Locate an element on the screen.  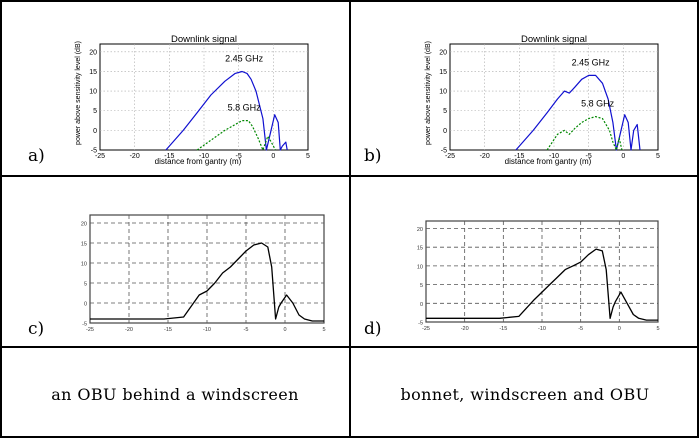
caption-left: an OBU behind a windscreen is located at coordinates (175, 394).